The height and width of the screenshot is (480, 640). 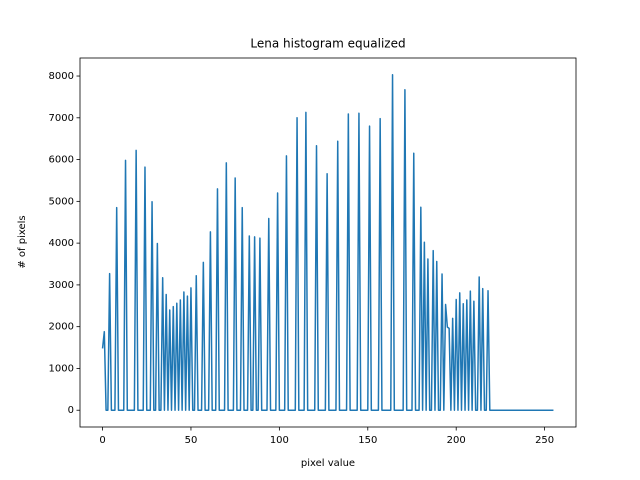 I want to click on y-tick-label: 7000, so click(x=61, y=118).